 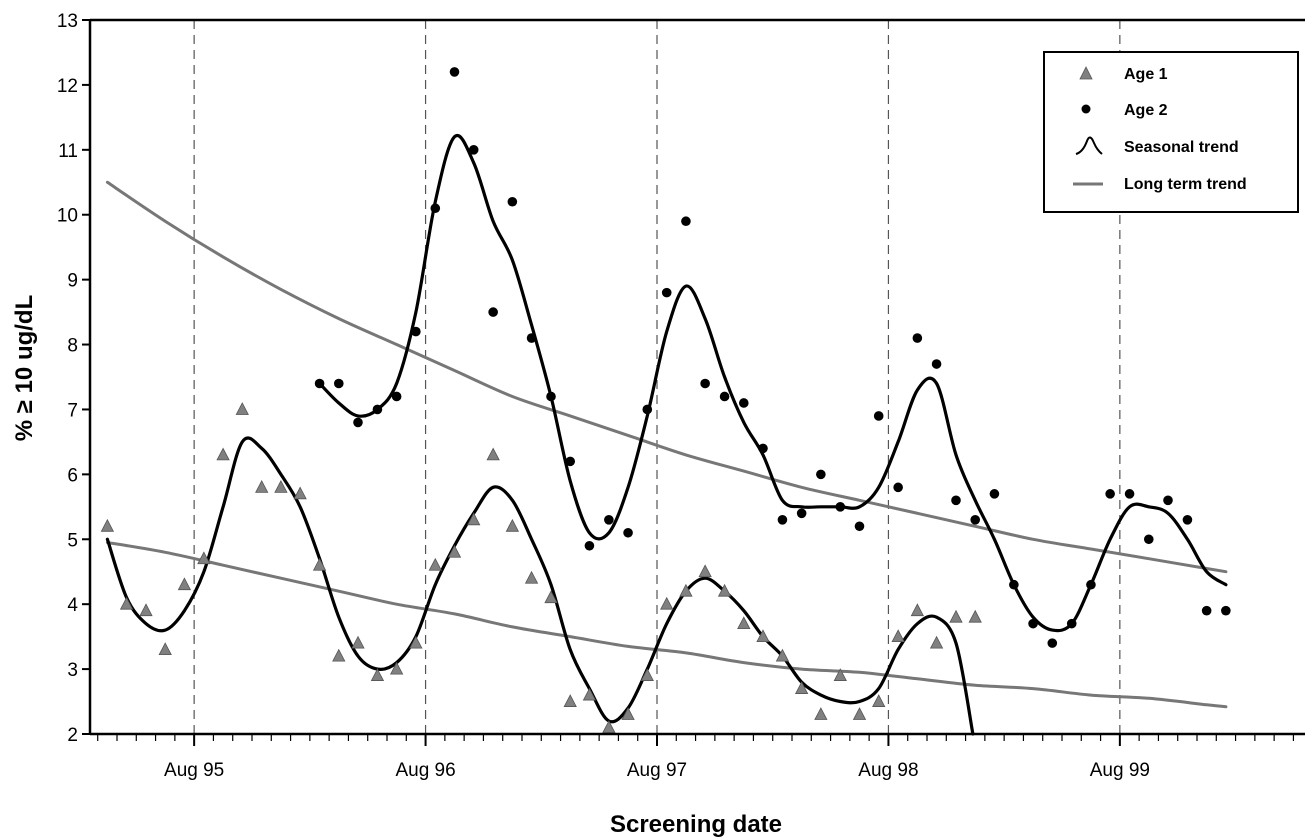 What do you see at coordinates (67, 216) in the screenshot?
I see `y-tick-label-10: 10` at bounding box center [67, 216].